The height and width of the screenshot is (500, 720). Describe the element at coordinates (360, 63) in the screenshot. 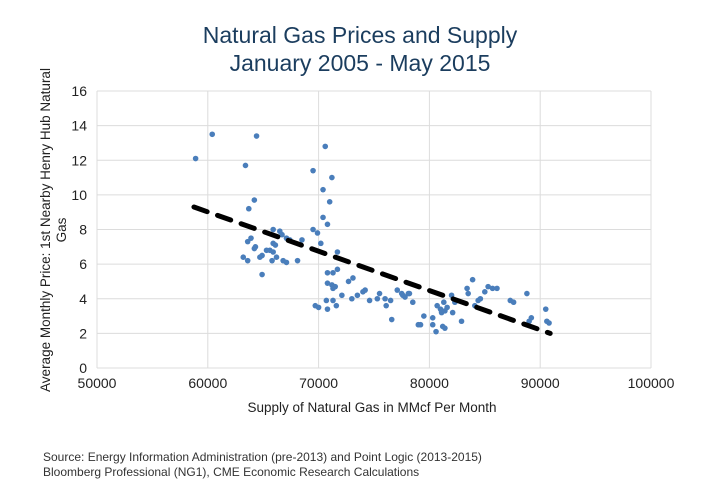

I see `chart-subtitle: January 2005 - May 2015` at that location.